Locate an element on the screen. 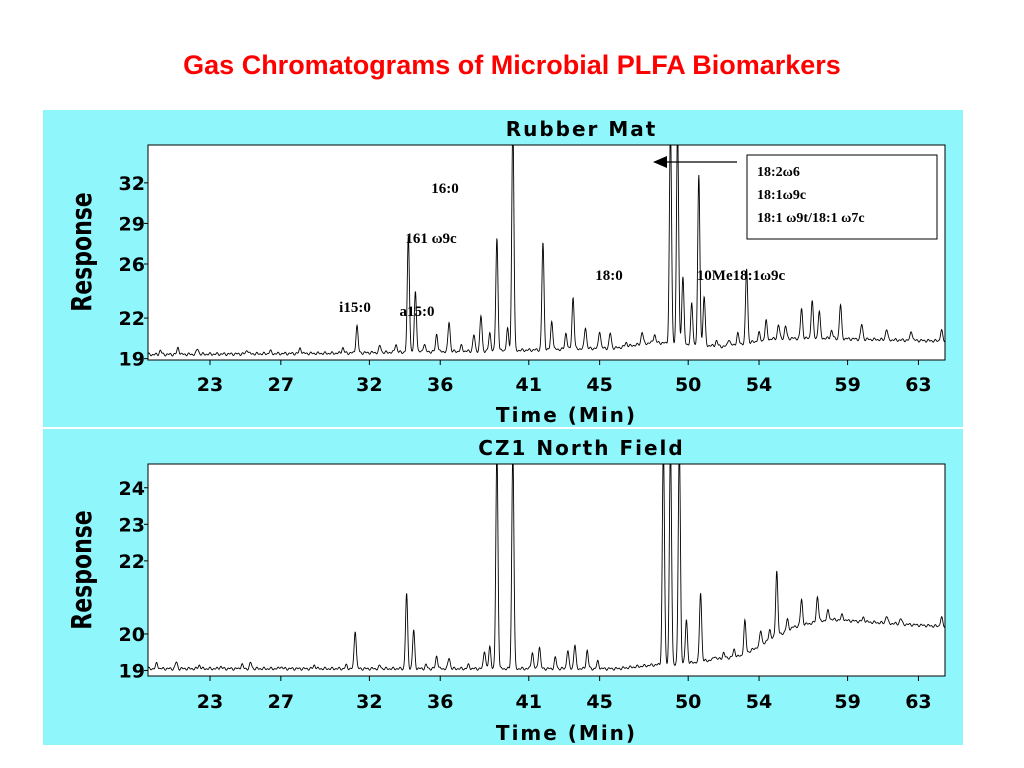  y-tick-label: 24 is located at coordinates (132, 489).